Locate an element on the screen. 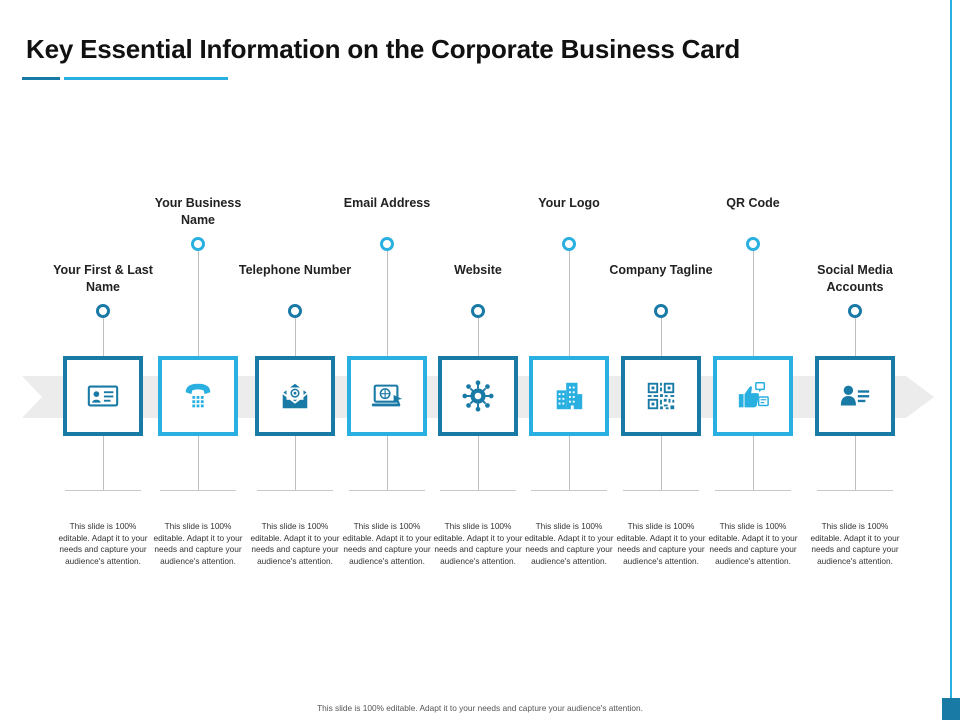 This screenshot has height=720, width=960. item-label: Telephone Number is located at coordinates (295, 270).